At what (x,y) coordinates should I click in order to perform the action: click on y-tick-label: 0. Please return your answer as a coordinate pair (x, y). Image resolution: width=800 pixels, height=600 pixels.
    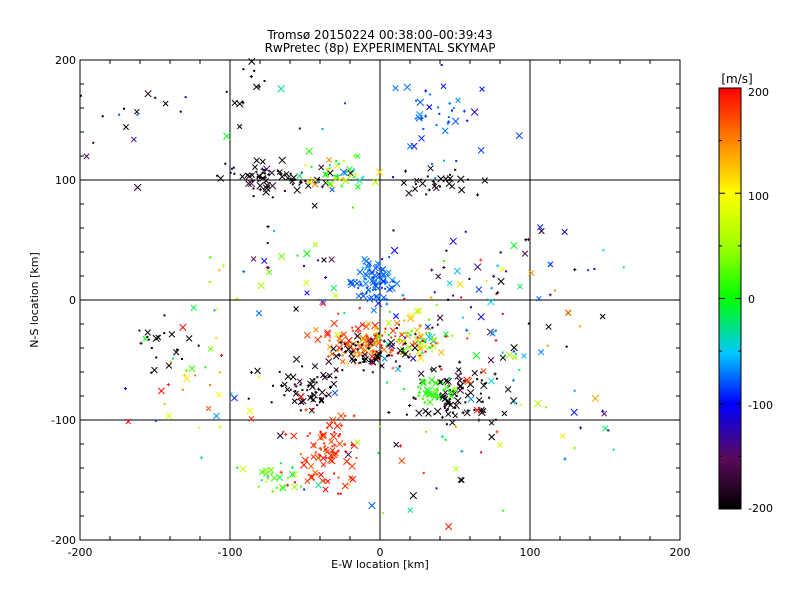
    Looking at the image, I should click on (72, 300).